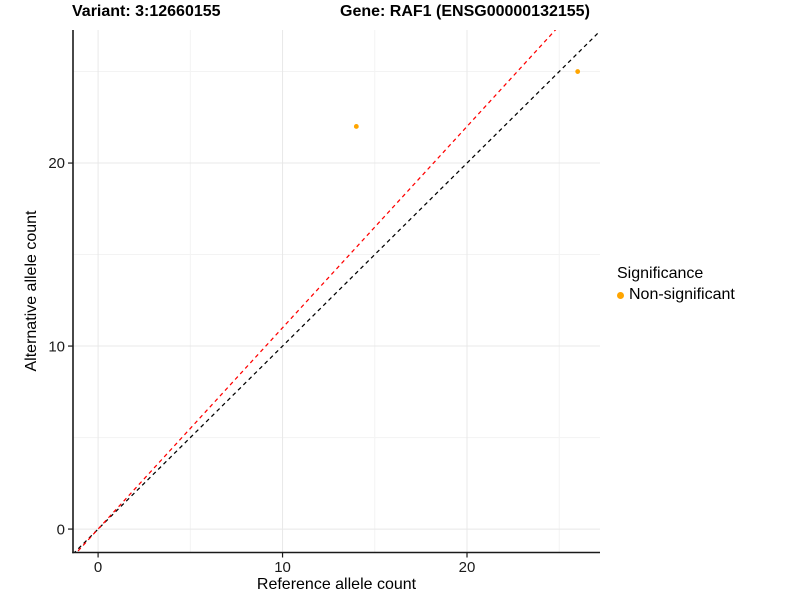  I want to click on legend-title: Significance, so click(660, 273).